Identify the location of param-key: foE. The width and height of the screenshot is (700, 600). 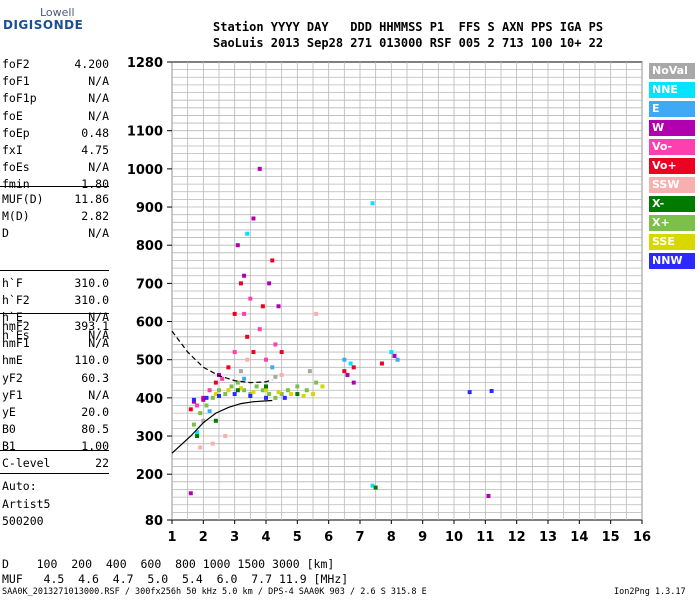
(12, 115).